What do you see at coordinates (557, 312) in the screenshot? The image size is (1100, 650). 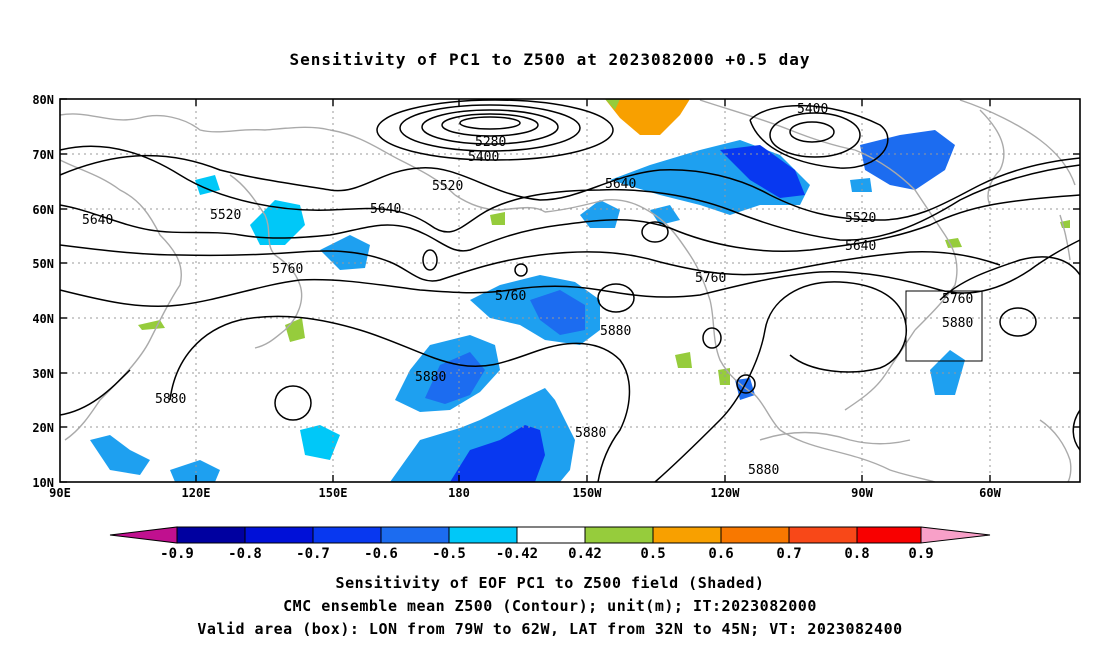 I see `shade-blue-pacific-ne-core` at bounding box center [557, 312].